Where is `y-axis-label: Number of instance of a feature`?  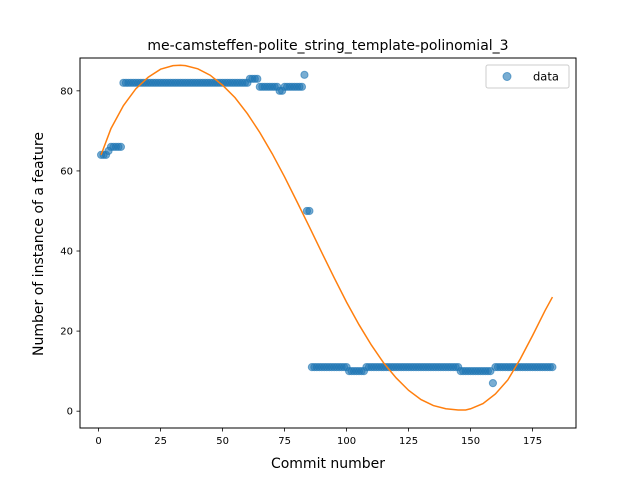 y-axis-label: Number of instance of a feature is located at coordinates (39, 244).